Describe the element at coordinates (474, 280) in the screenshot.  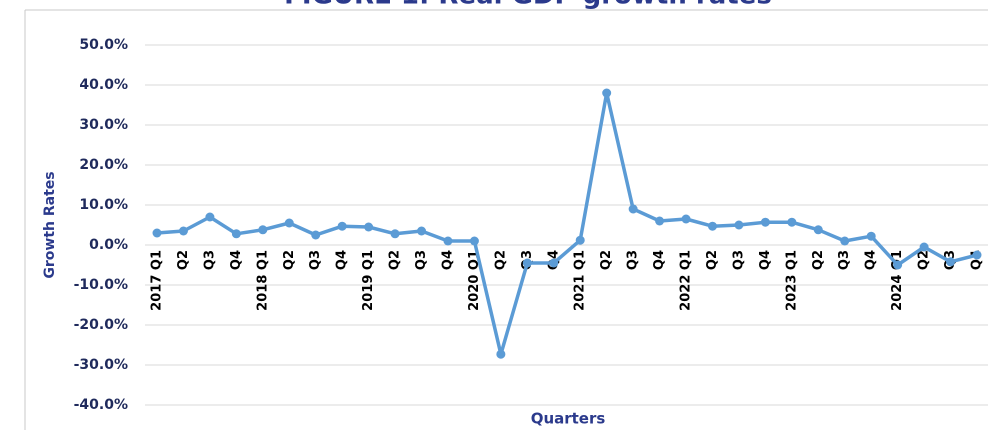
I see `x-tick-label: 2020 Q1` at that location.